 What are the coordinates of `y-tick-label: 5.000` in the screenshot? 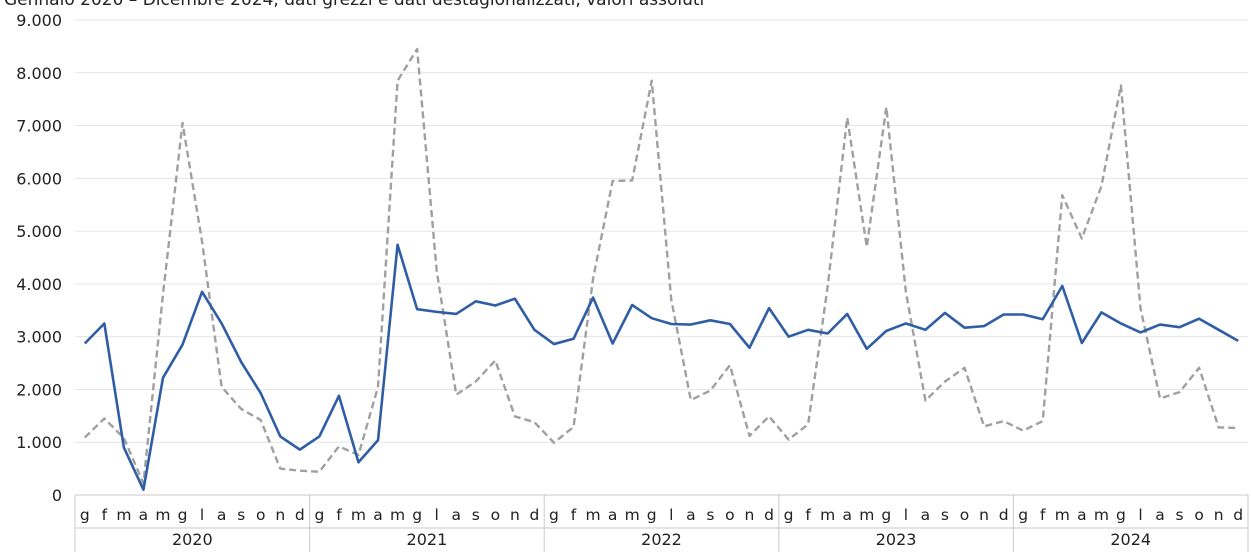 It's located at (39, 231).